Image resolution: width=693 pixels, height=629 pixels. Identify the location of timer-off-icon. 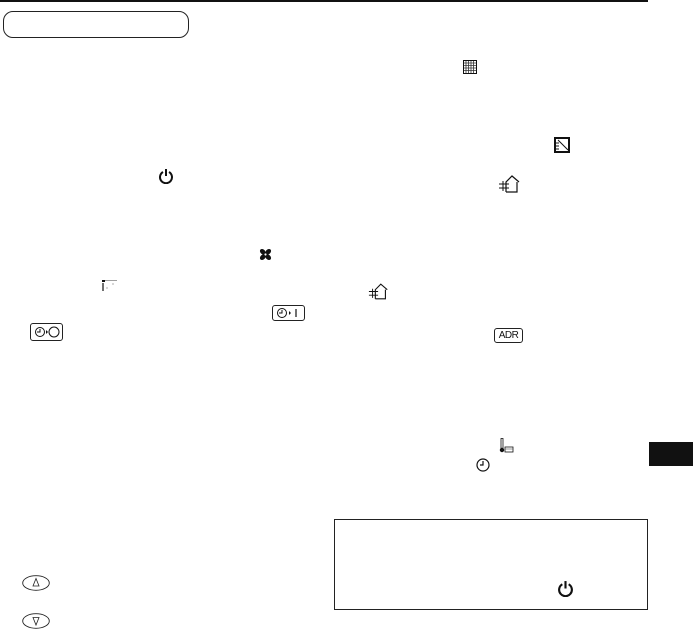
(46, 332).